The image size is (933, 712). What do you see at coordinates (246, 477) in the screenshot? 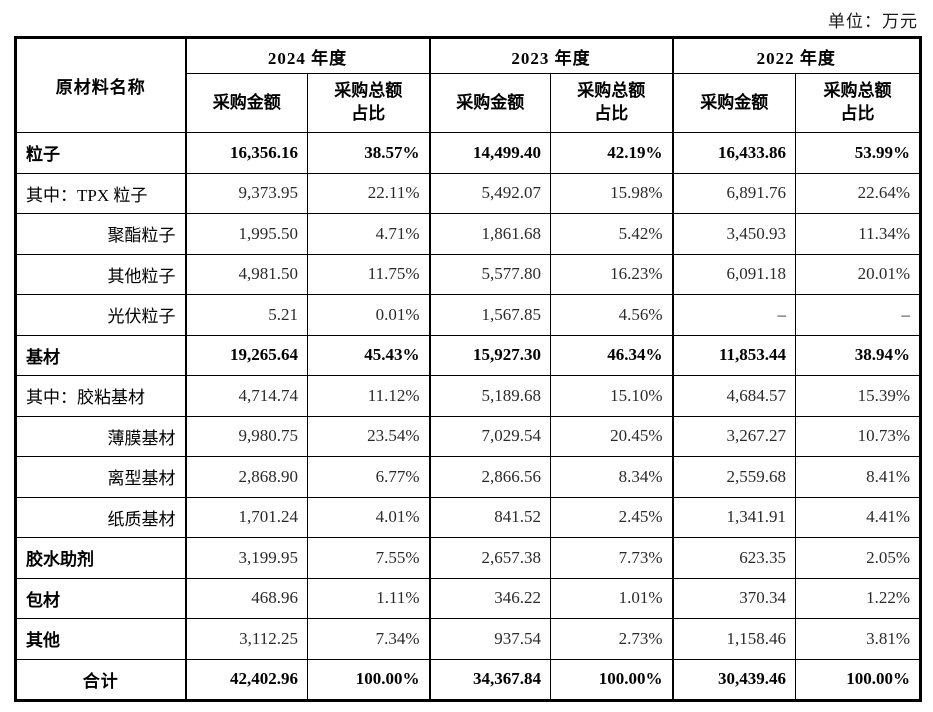
I see `amount-cell: 2,868.90` at bounding box center [246, 477].